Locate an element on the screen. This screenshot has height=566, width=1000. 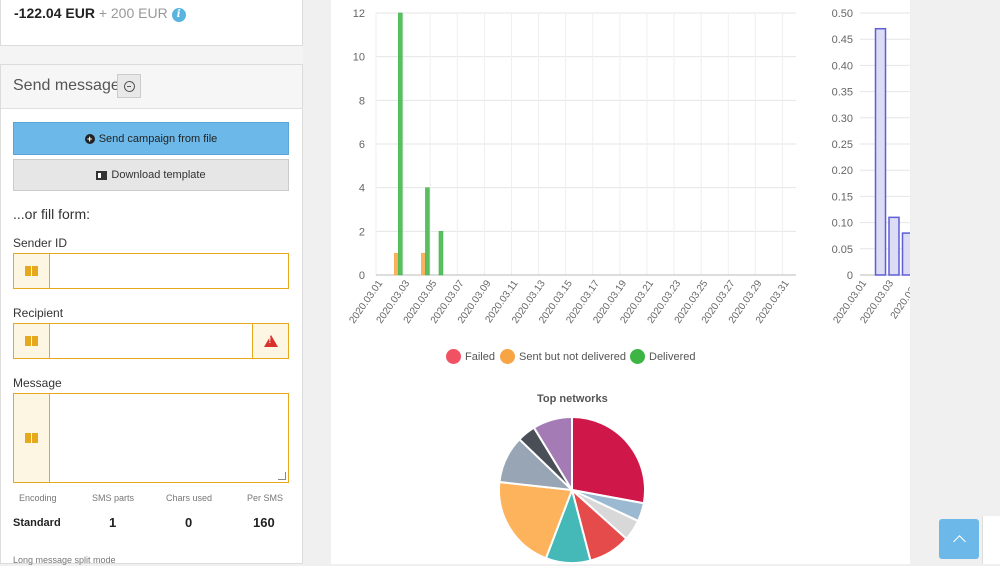
minus-circle-icon is located at coordinates (129, 86).